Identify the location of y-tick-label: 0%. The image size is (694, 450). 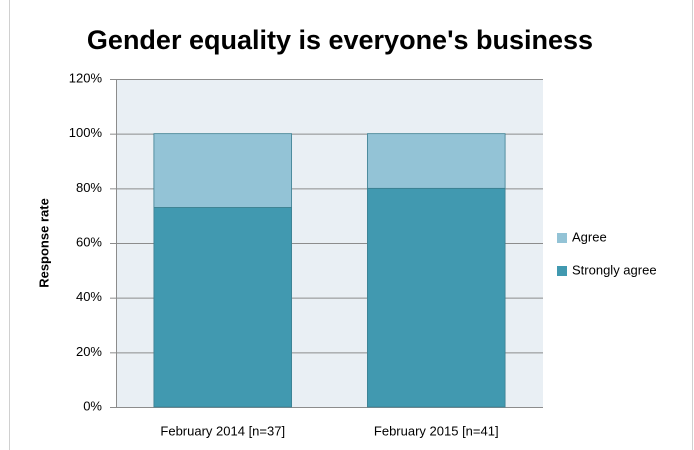
(92, 405).